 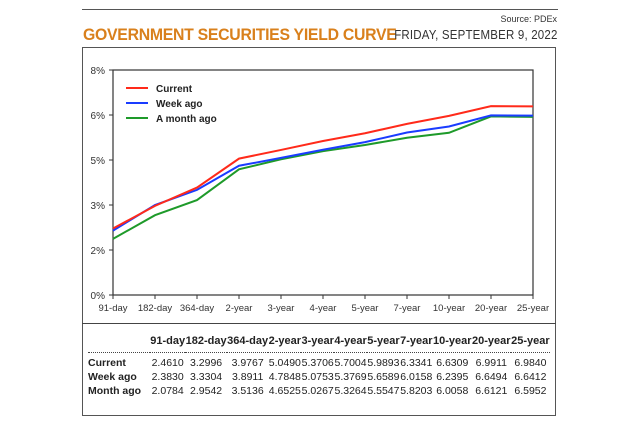 I want to click on table-cell: 5.7004, so click(x=350, y=363).